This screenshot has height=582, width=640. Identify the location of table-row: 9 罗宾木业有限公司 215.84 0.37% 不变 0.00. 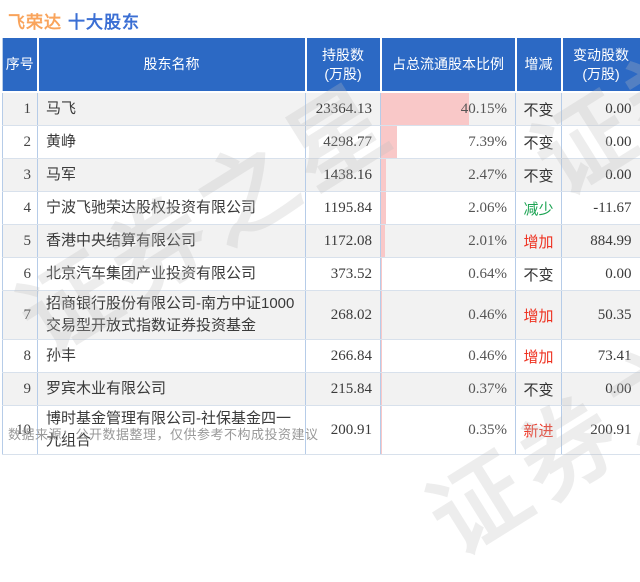
(321, 389).